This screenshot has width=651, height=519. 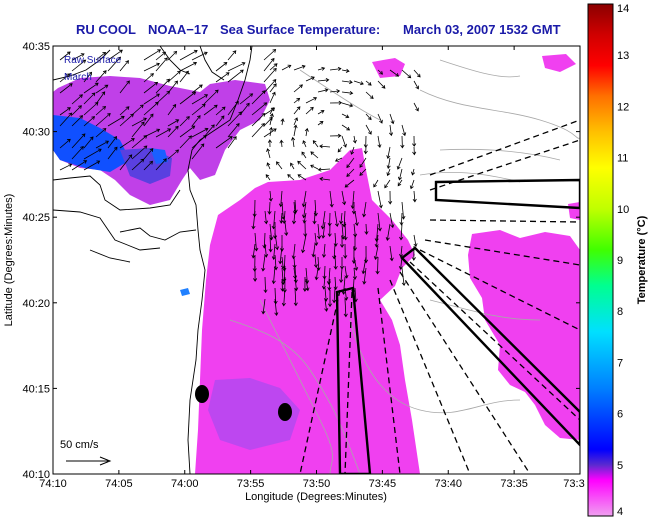 What do you see at coordinates (185, 484) in the screenshot?
I see `x-tick-label: 74:00` at bounding box center [185, 484].